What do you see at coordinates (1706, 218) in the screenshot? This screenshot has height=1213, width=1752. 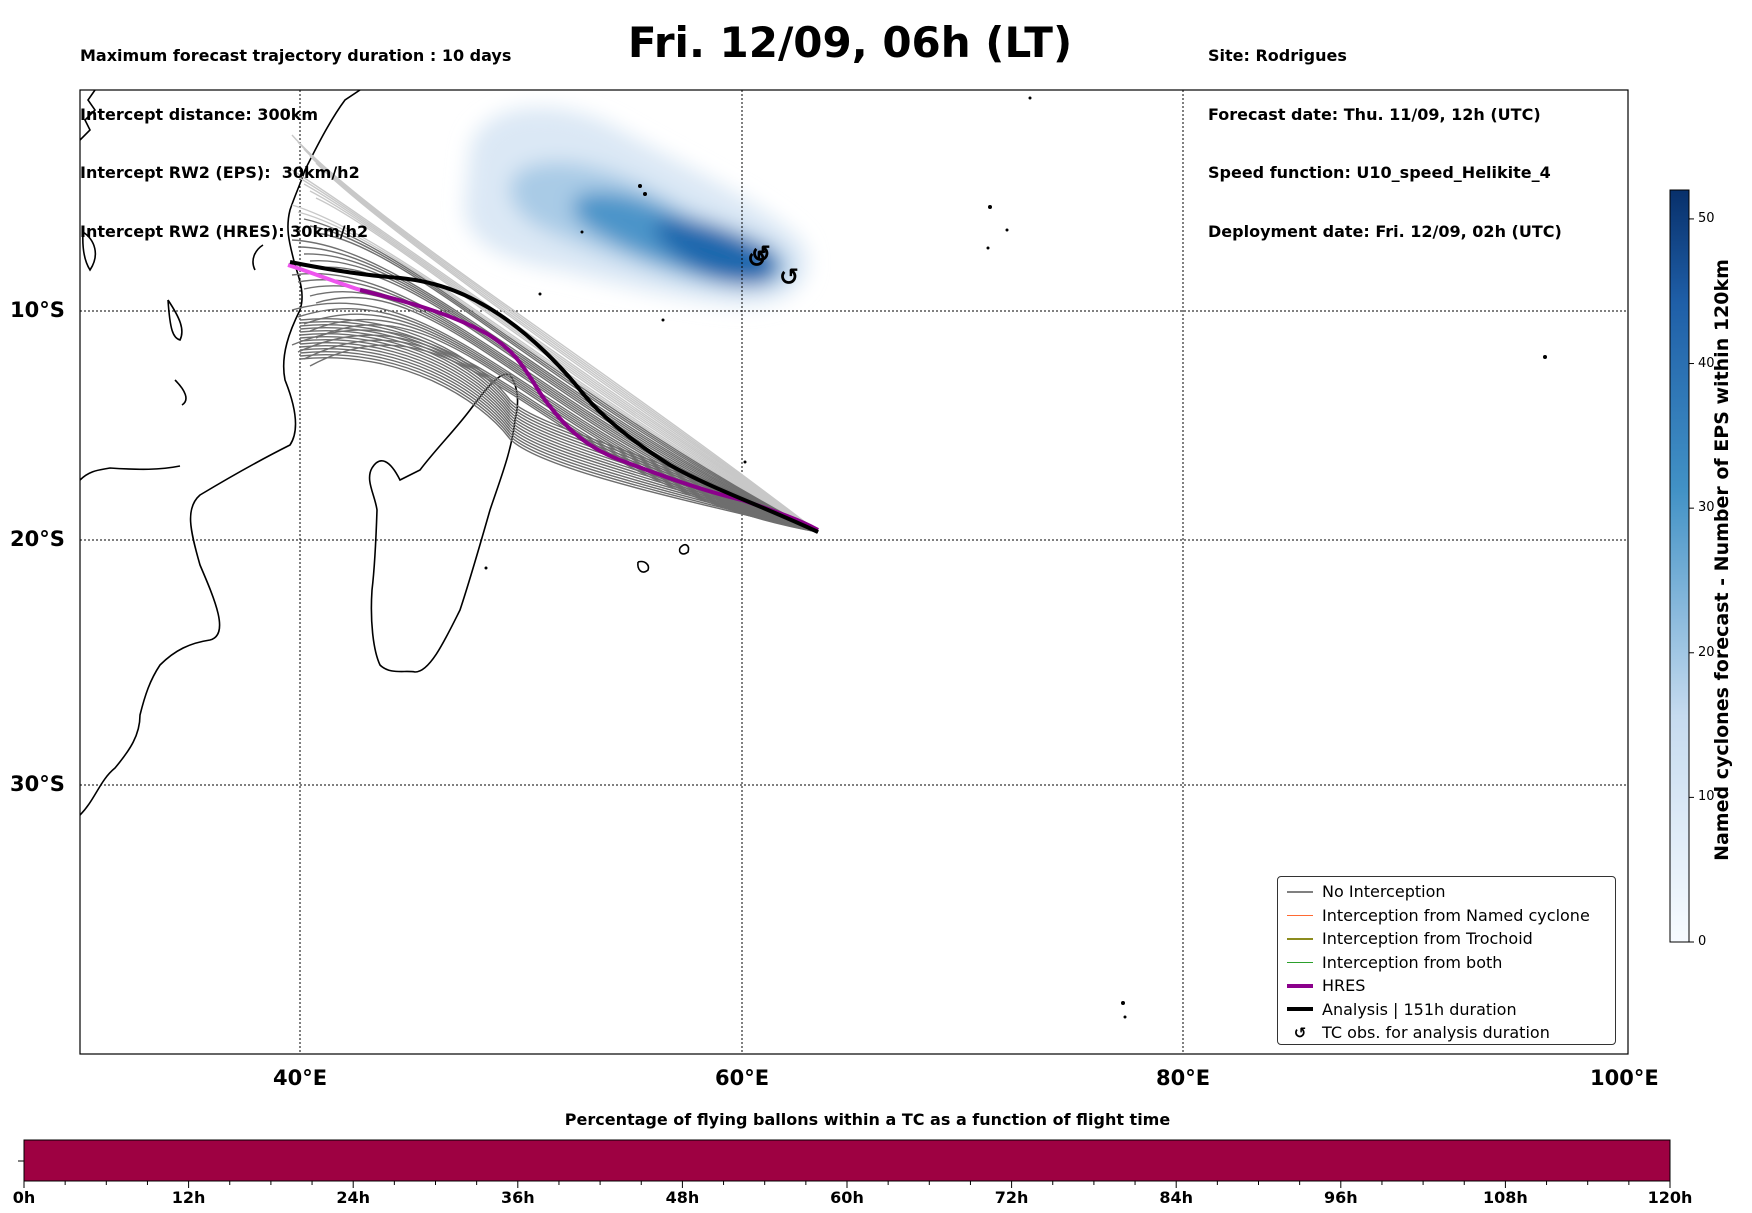 I see `colorbar-tick-label: 50` at bounding box center [1706, 218].